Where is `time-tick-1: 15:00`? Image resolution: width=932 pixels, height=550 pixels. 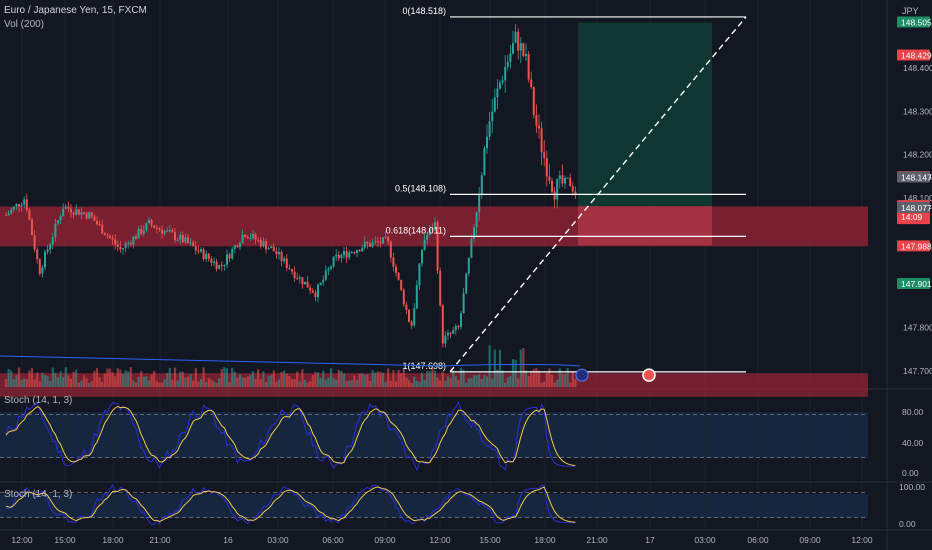 time-tick-1: 15:00 is located at coordinates (65, 540).